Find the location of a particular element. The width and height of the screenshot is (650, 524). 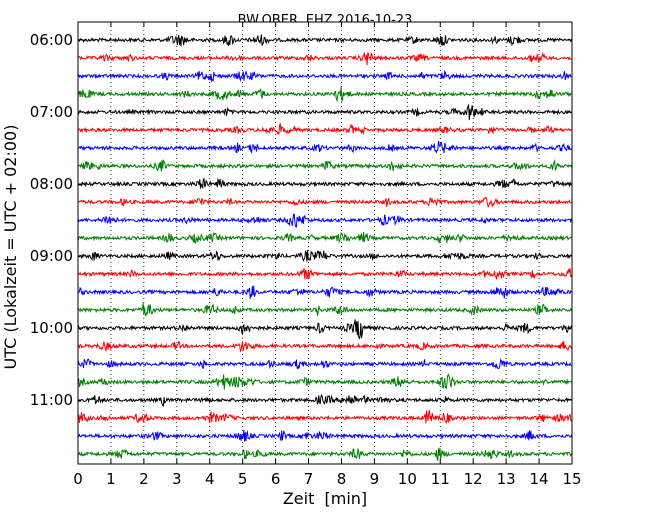

x-tick-label: 15 is located at coordinates (571, 479).